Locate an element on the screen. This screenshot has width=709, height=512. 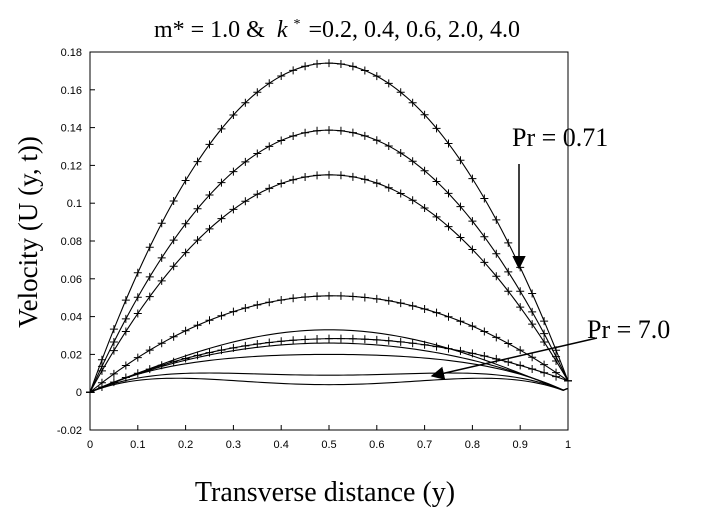
y-tick-label: 0.08 is located at coordinates (71, 242).